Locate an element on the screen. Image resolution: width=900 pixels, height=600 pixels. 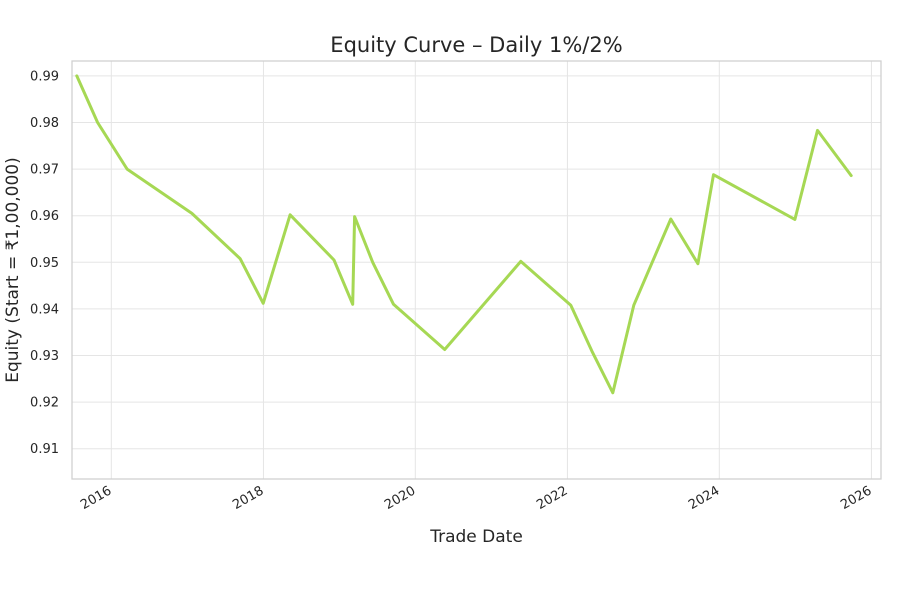
y-tick-label: 0.95 is located at coordinates (44, 263).